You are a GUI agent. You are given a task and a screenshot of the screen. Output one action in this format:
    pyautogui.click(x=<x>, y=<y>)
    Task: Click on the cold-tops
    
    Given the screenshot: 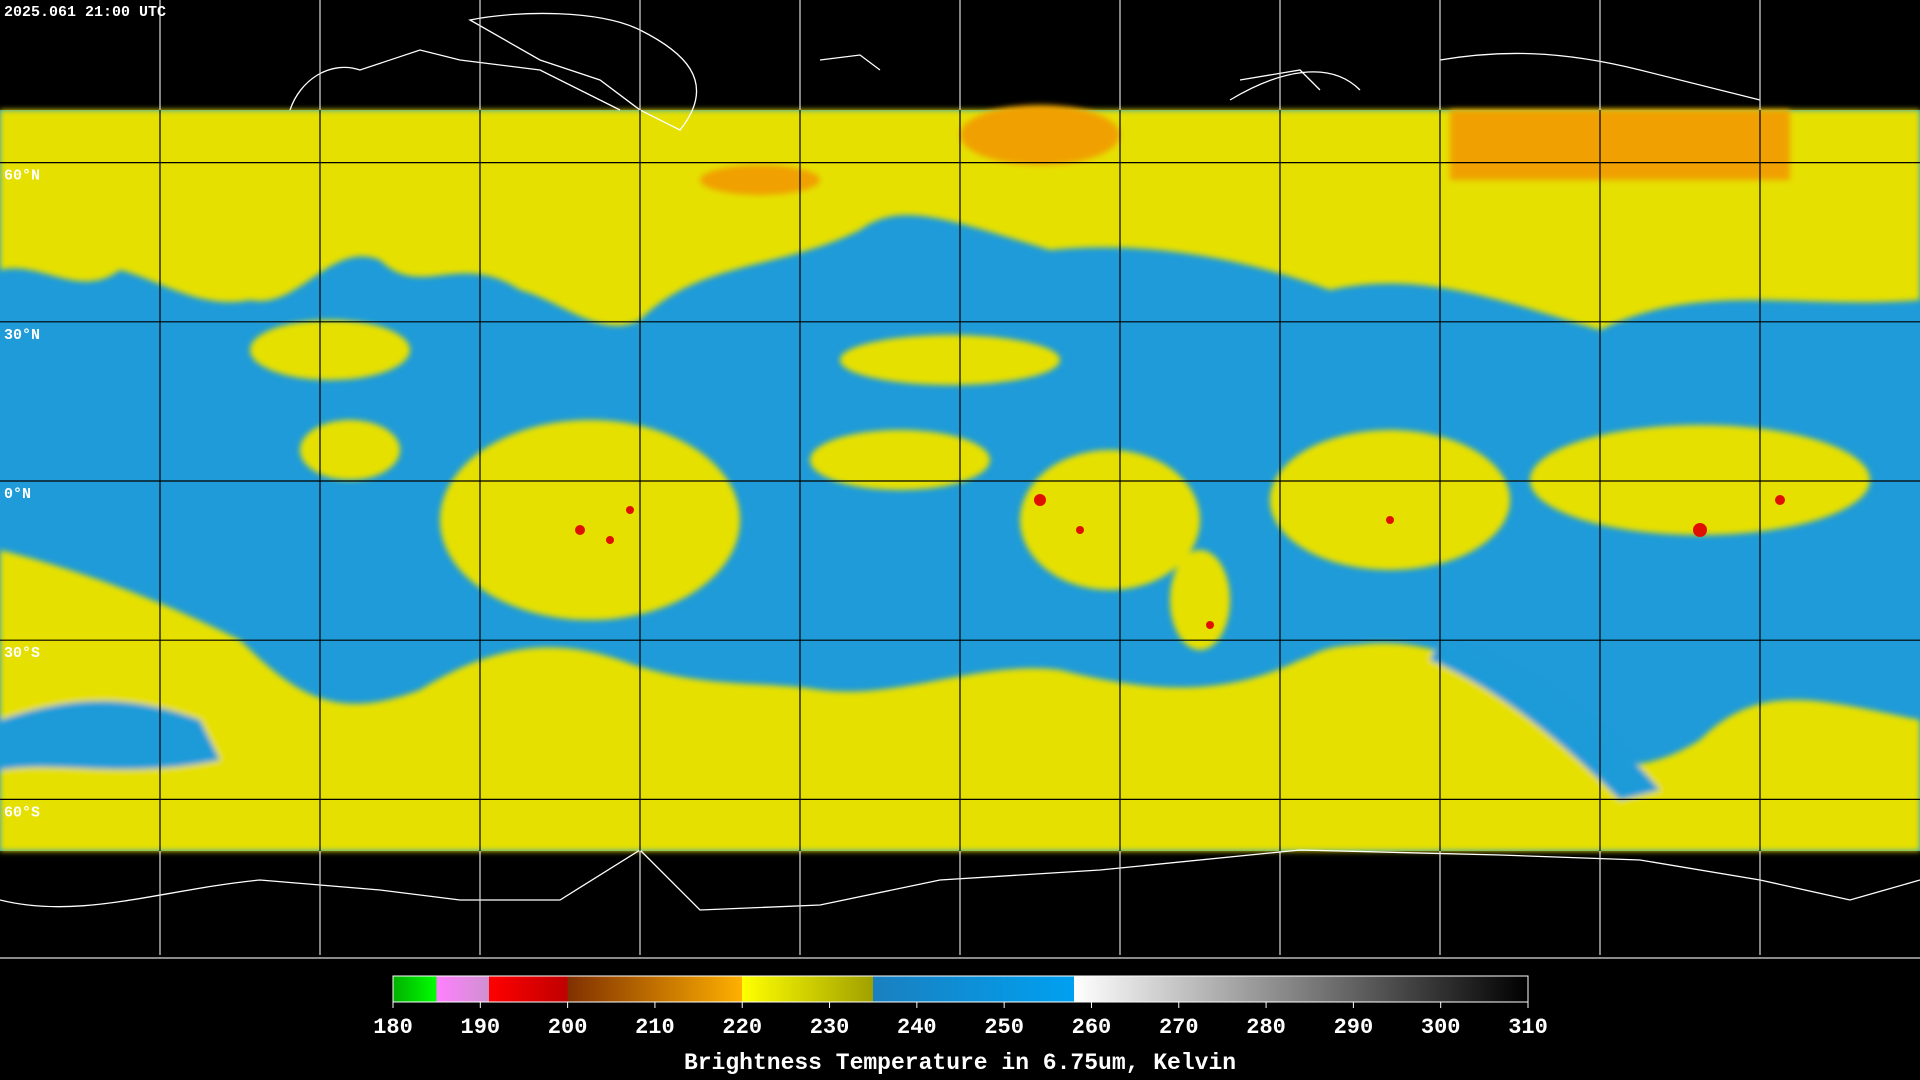 What is the action you would take?
    pyautogui.click(x=1245, y=150)
    